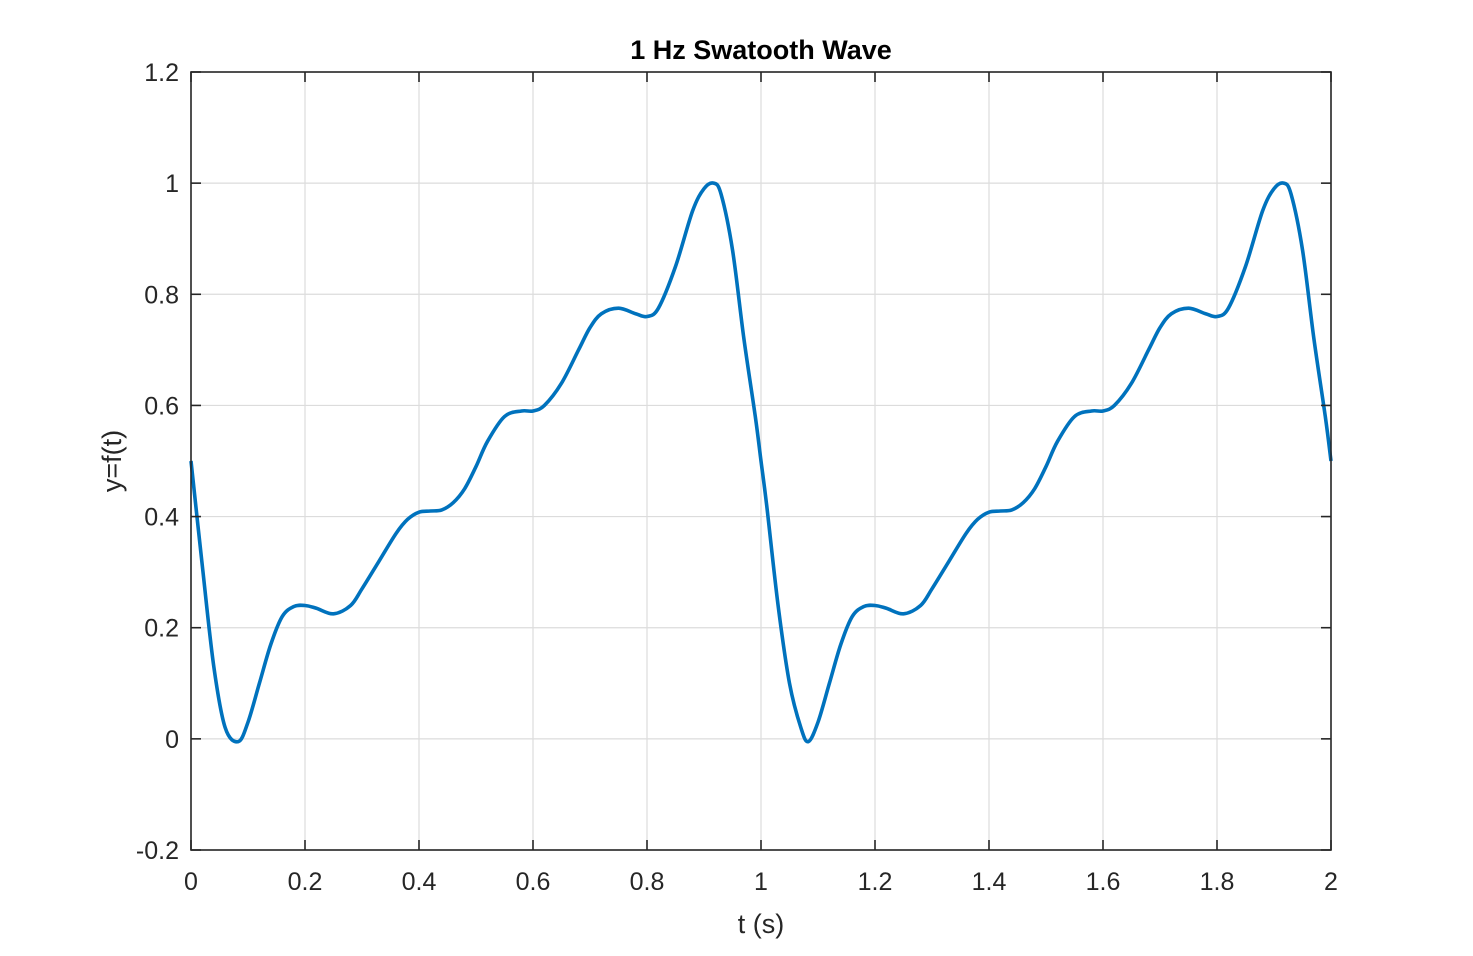 The width and height of the screenshot is (1473, 956). I want to click on x-tick-label: 2, so click(1331, 882).